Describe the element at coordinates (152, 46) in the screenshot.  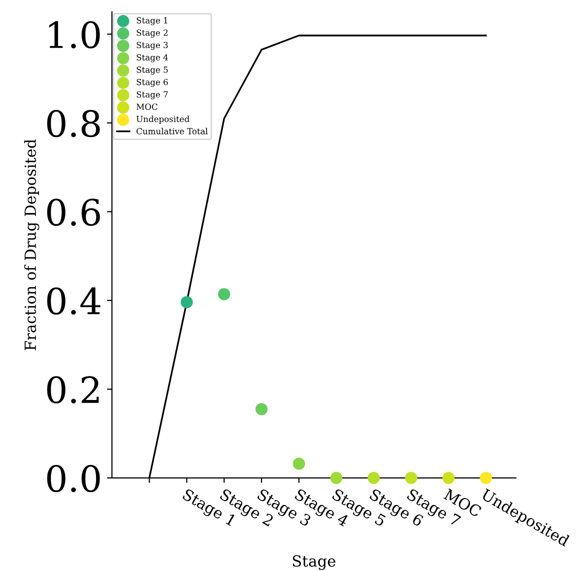
I see `legend-label: Stage 3` at that location.